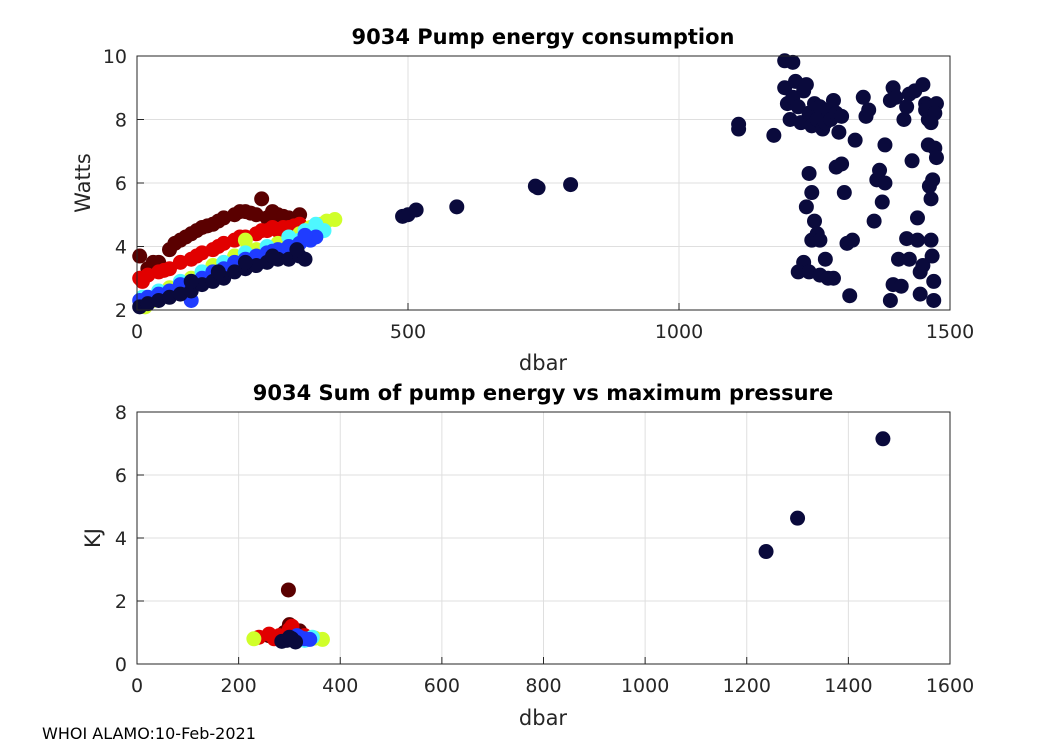 The width and height of the screenshot is (1050, 750). Describe the element at coordinates (137, 686) in the screenshot. I see `sum-x-tick-label: 0` at that location.